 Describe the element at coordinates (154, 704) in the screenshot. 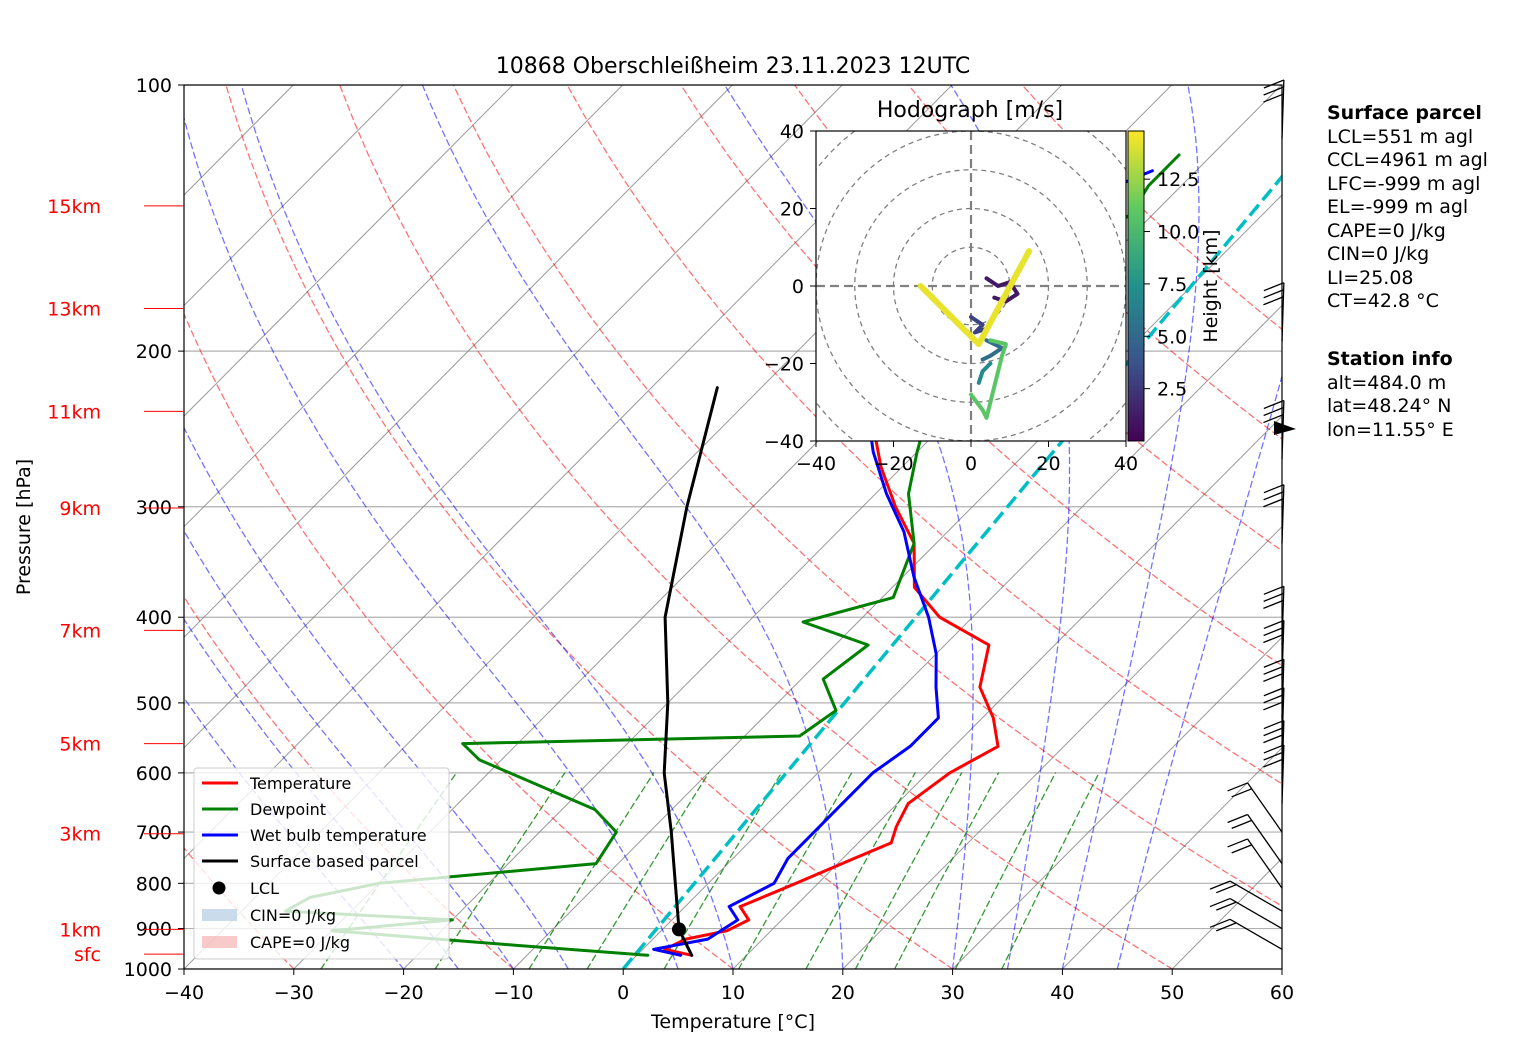

I see `y-tick-label: 500` at that location.